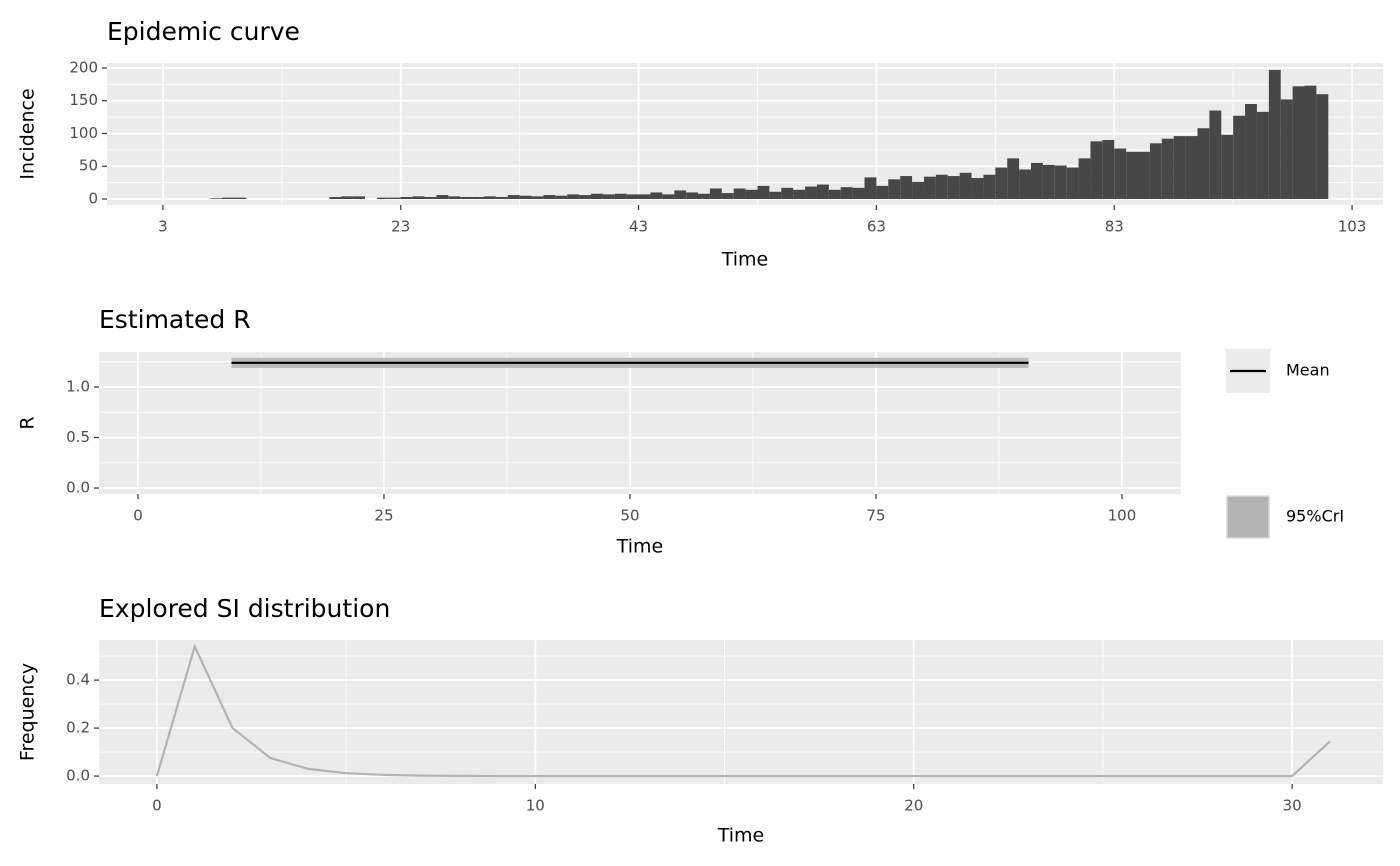 The width and height of the screenshot is (1400, 866). I want to click on y-tick-label: 150, so click(83, 100).